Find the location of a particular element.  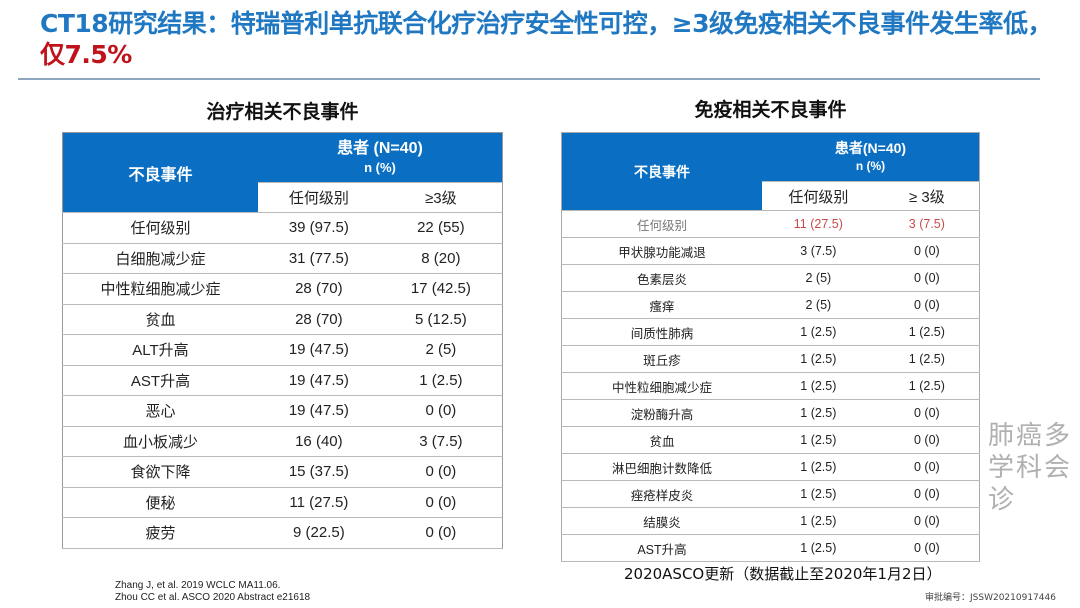

table-row: 间质性肺病 1 (2.5) 1 (2.5) is located at coordinates (770, 332).